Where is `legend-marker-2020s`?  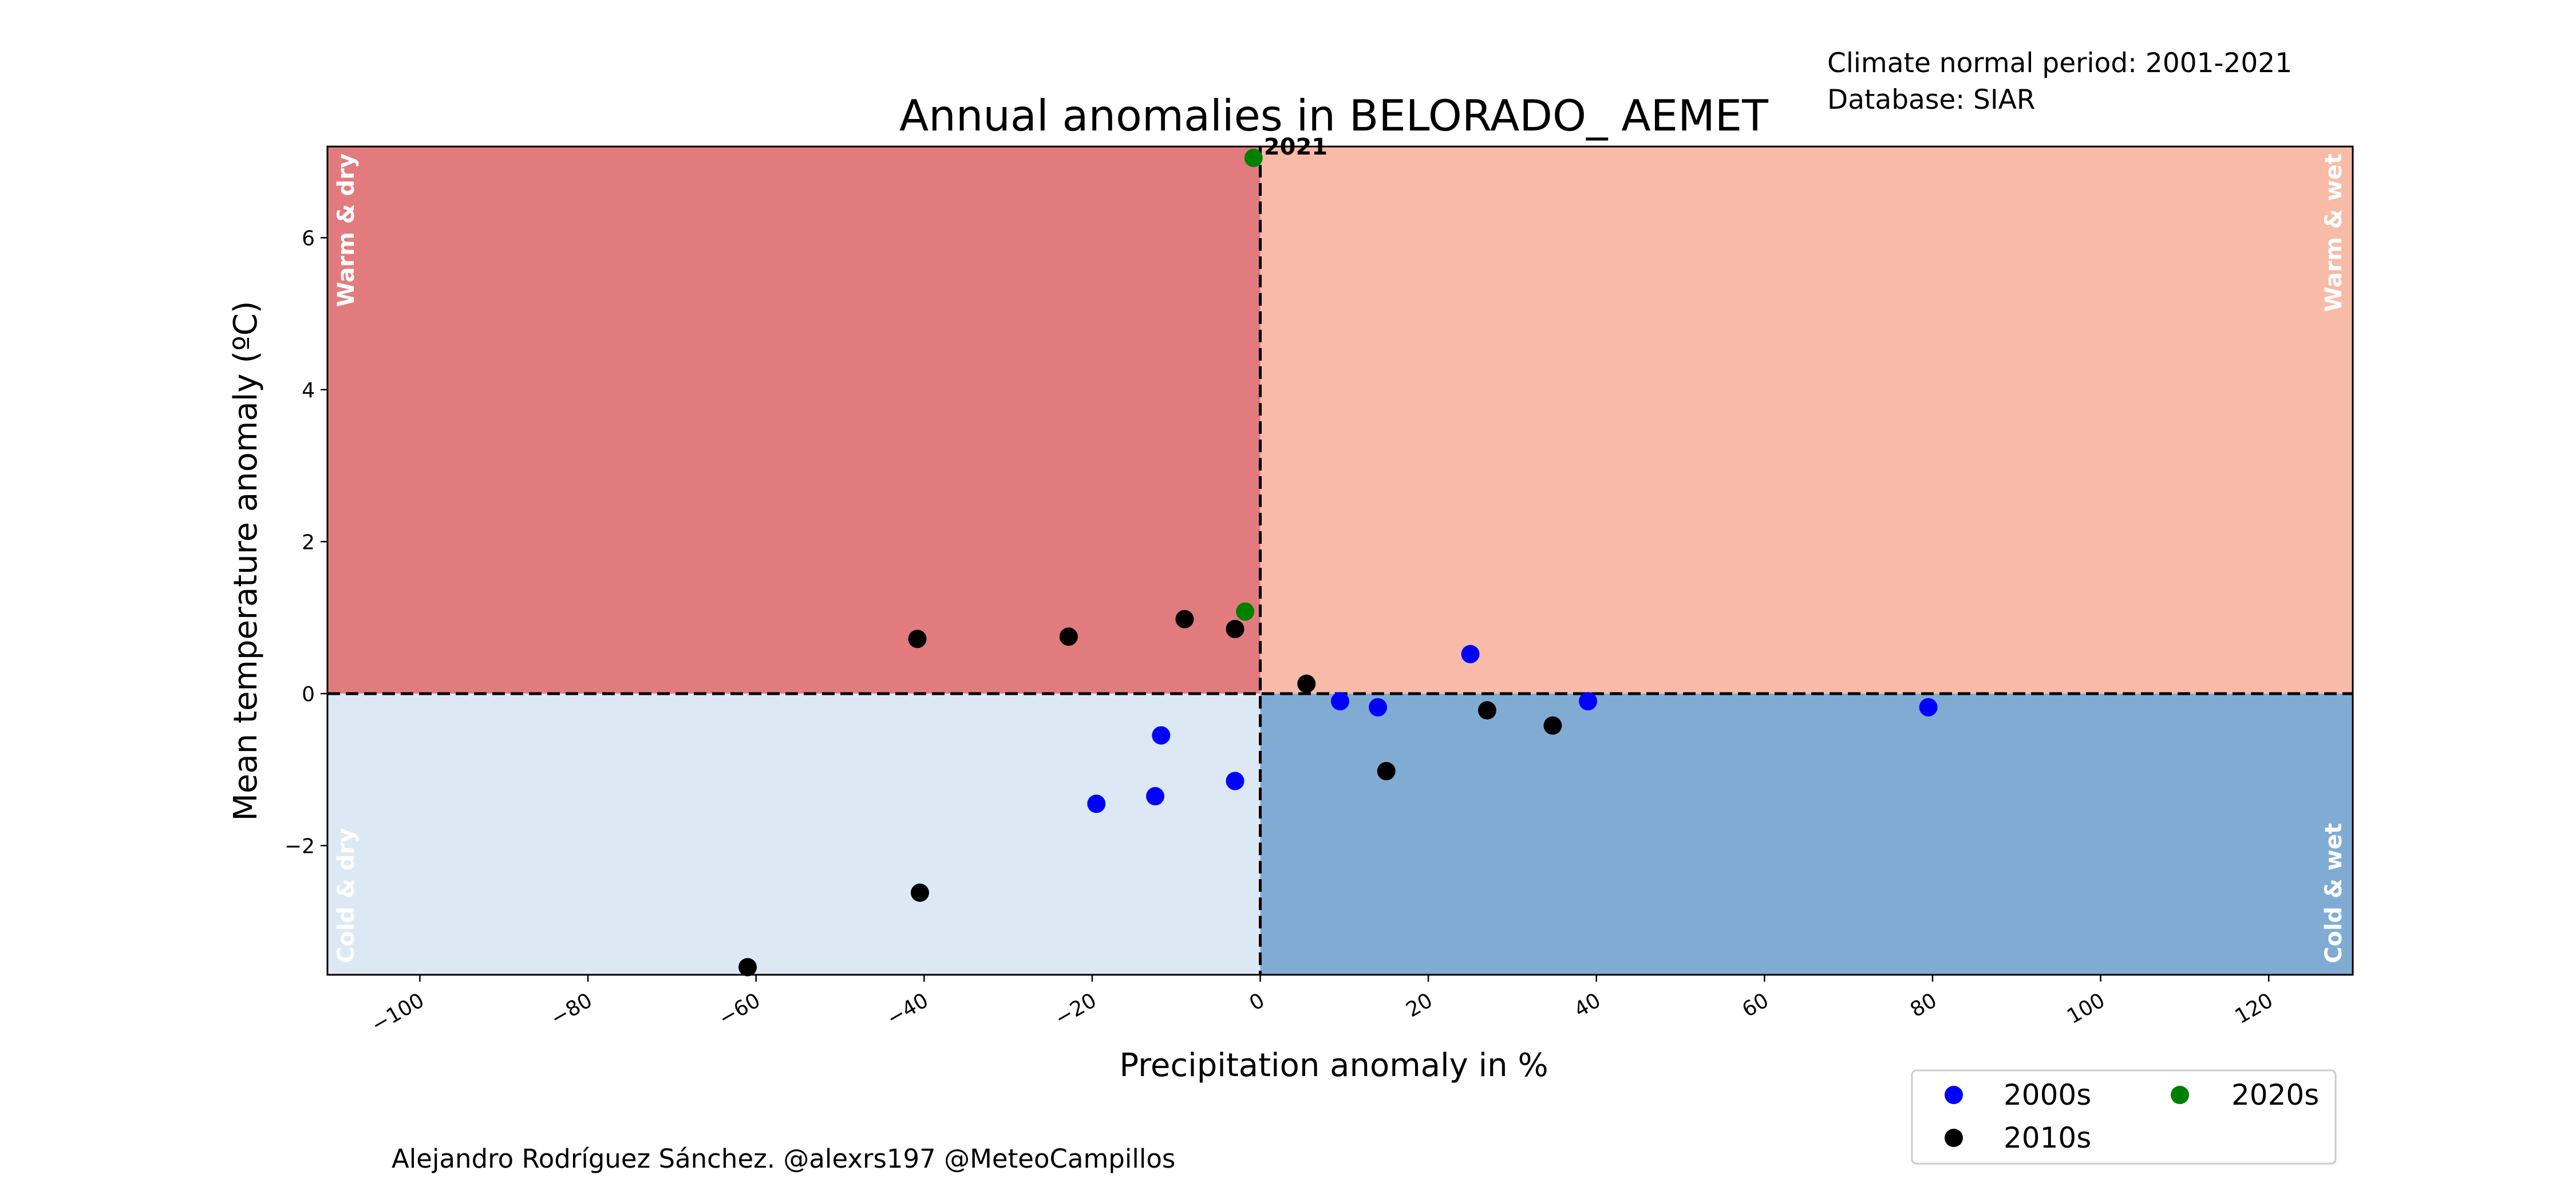 legend-marker-2020s is located at coordinates (2180, 1095).